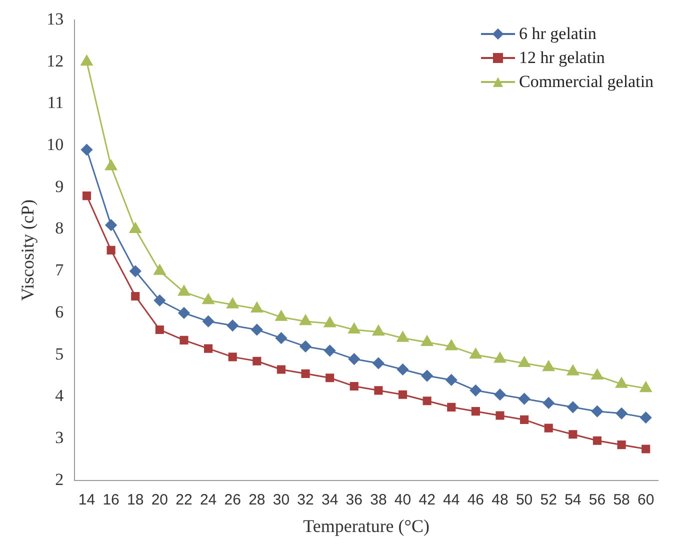 The height and width of the screenshot is (550, 676). What do you see at coordinates (208, 500) in the screenshot?
I see `x-tick-label: 24` at bounding box center [208, 500].